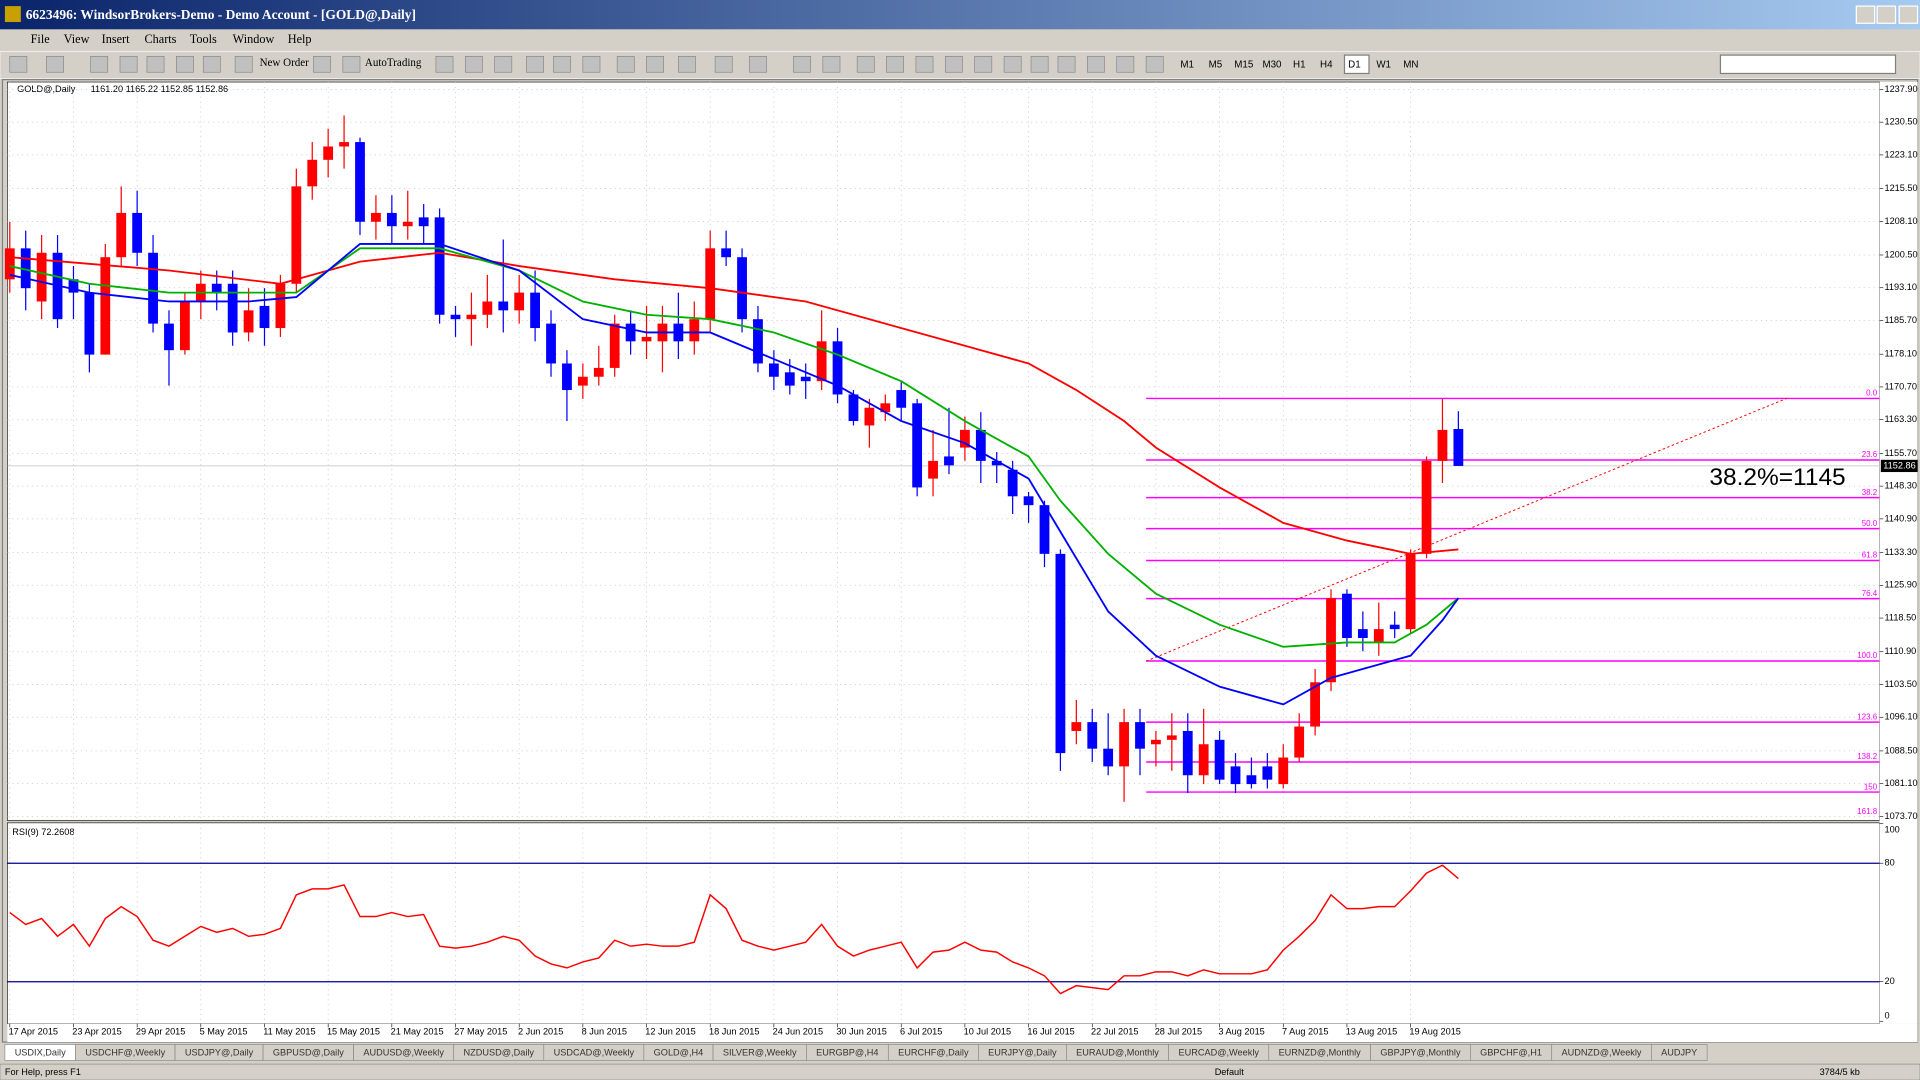 Image resolution: width=1920 pixels, height=1080 pixels. Describe the element at coordinates (499, 1052) in the screenshot. I see `tab-label: NZDUSD@,Daily` at that location.